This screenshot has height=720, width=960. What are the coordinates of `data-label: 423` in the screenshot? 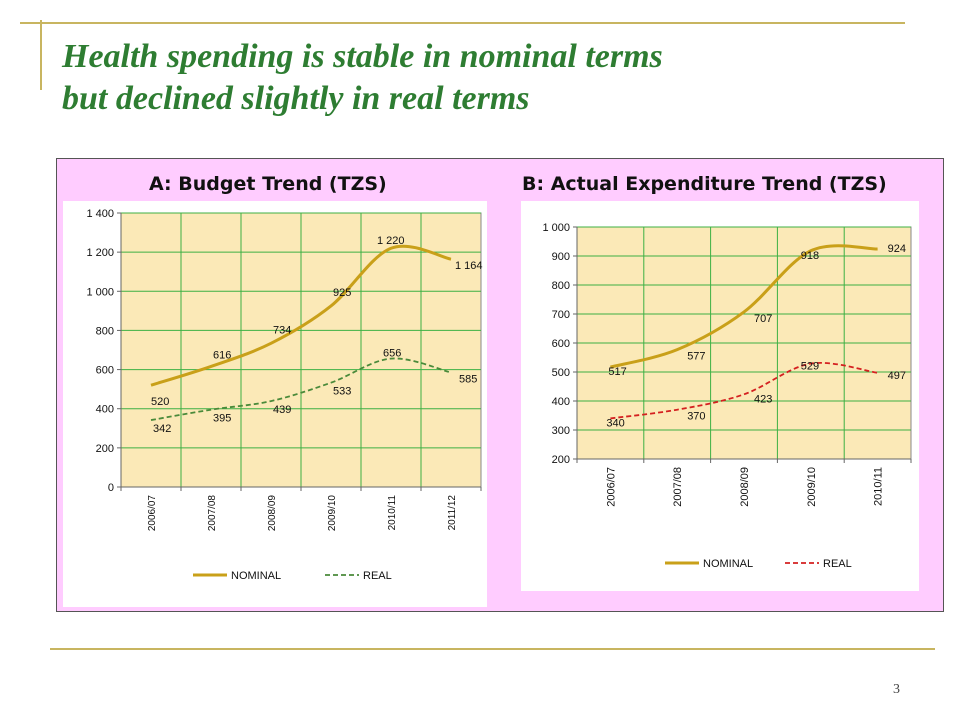 It's located at (763, 399).